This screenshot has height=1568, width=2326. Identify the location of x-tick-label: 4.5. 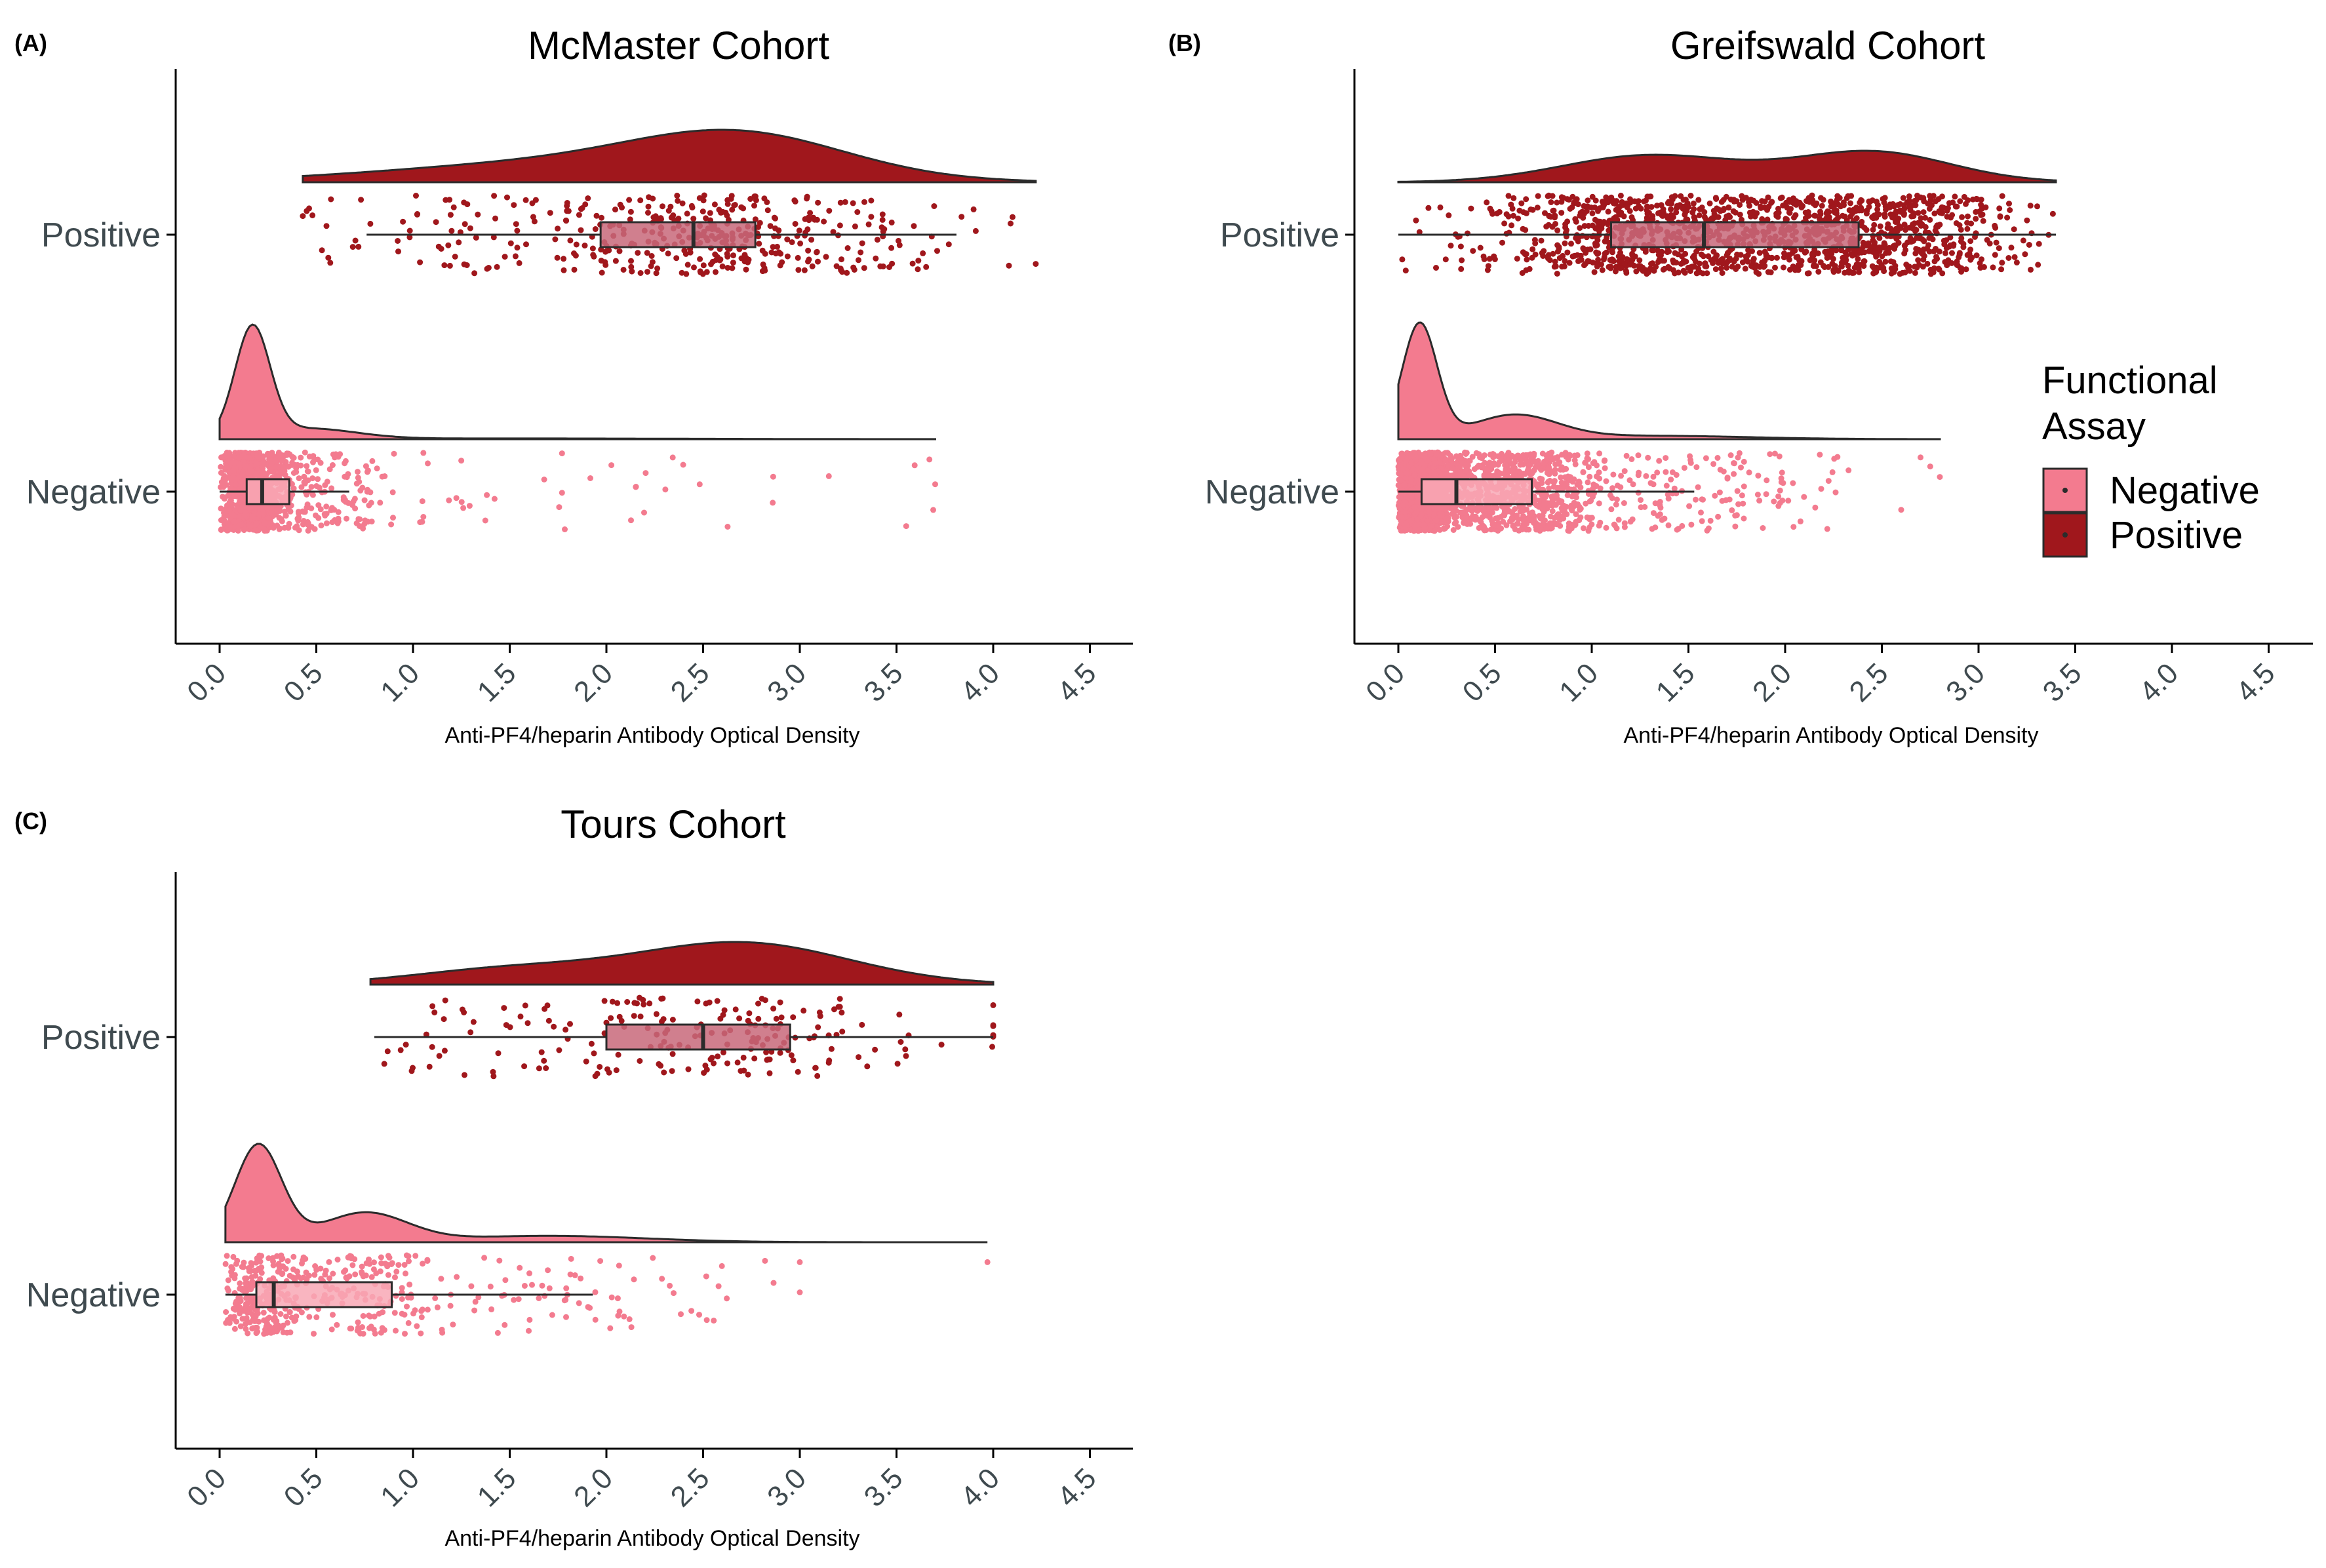
(1077, 682).